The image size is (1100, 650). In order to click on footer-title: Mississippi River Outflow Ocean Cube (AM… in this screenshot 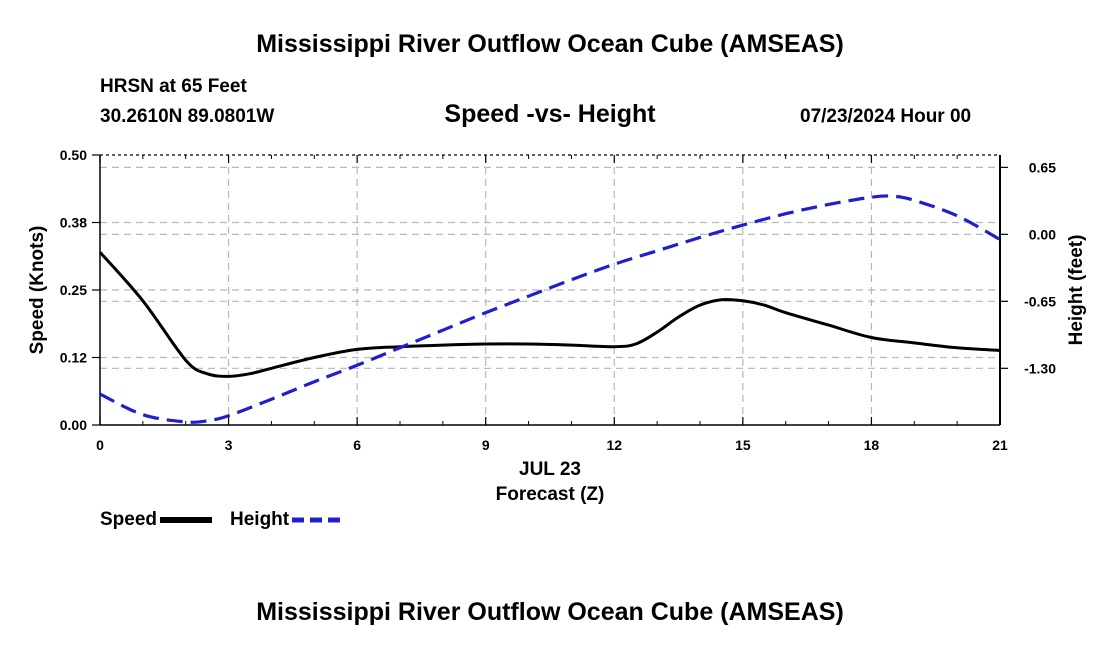, I will do `click(550, 612)`.